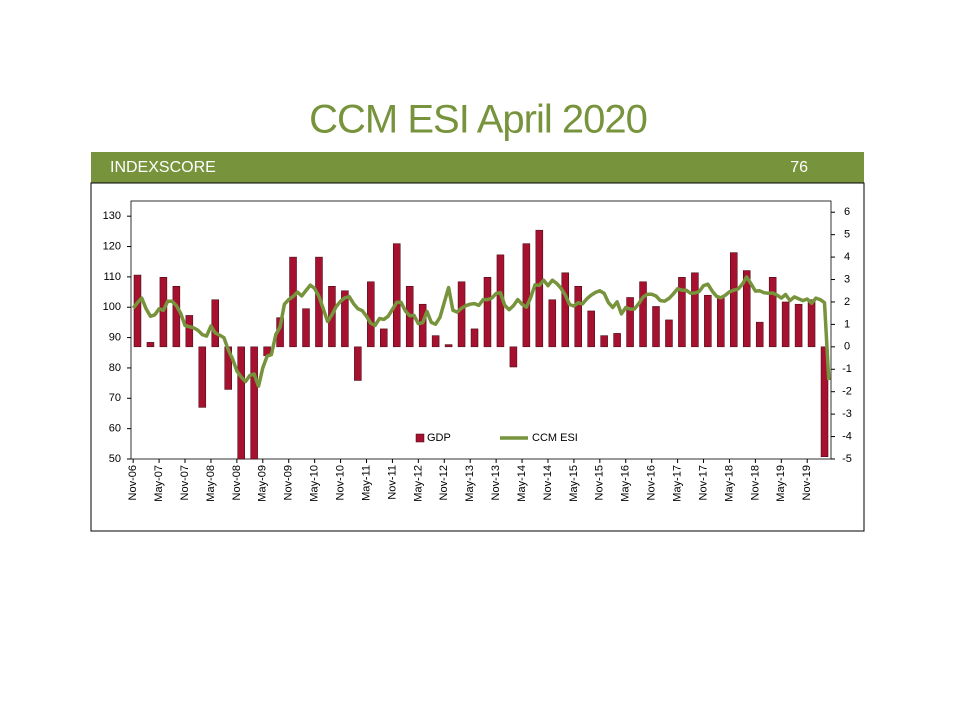  I want to click on x-tick-label: Nov-11, so click(392, 482).